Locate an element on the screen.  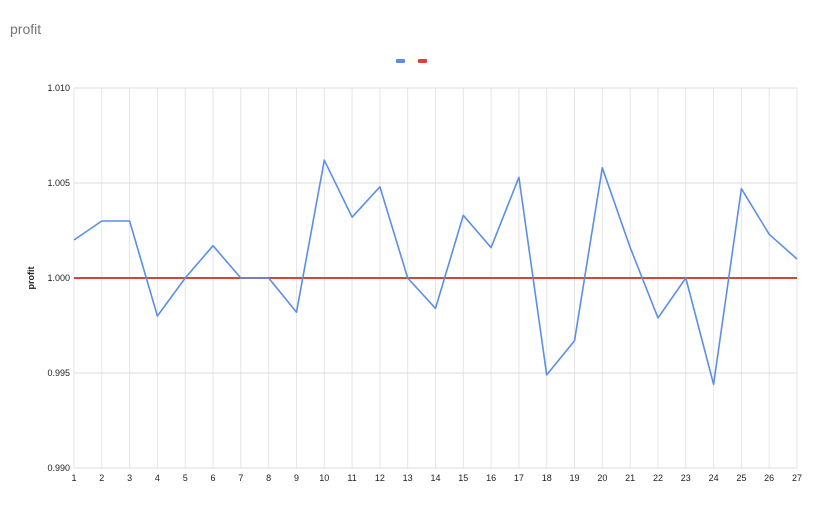
y-axis-ticks: 0.990 0.995 1.000 1.005 1.010 is located at coordinates (58, 278).